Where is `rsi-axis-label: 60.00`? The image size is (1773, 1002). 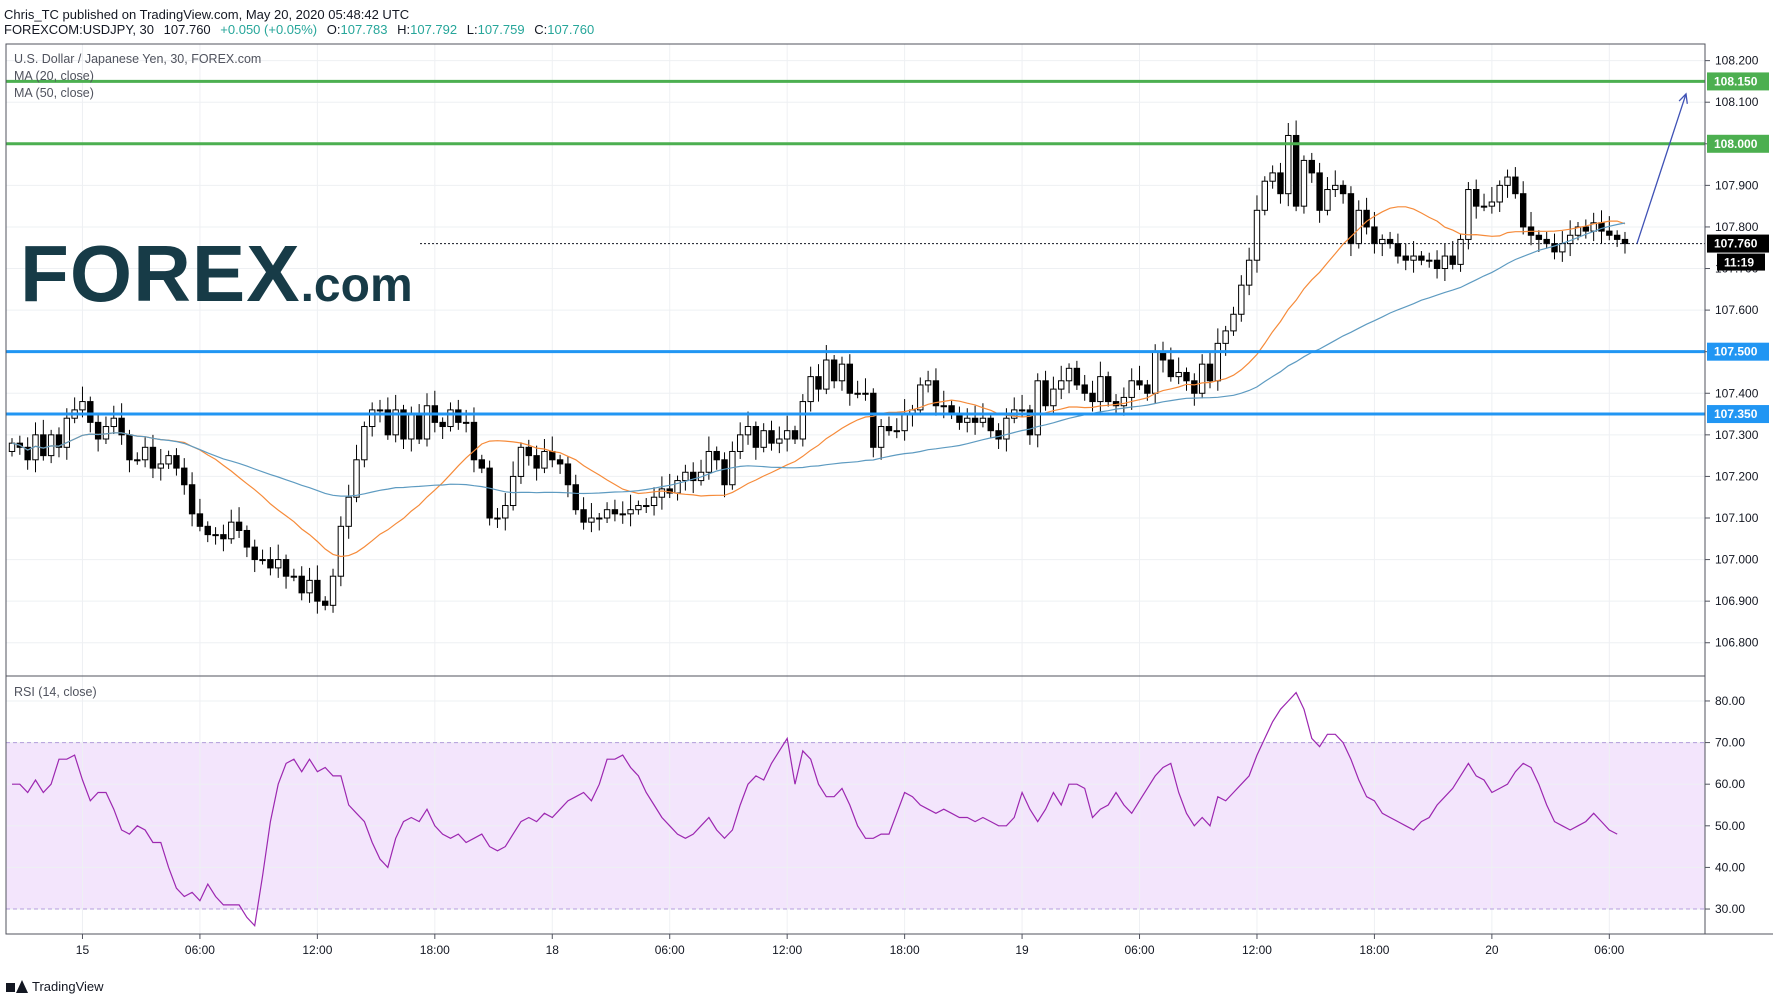 rsi-axis-label: 60.00 is located at coordinates (1730, 784).